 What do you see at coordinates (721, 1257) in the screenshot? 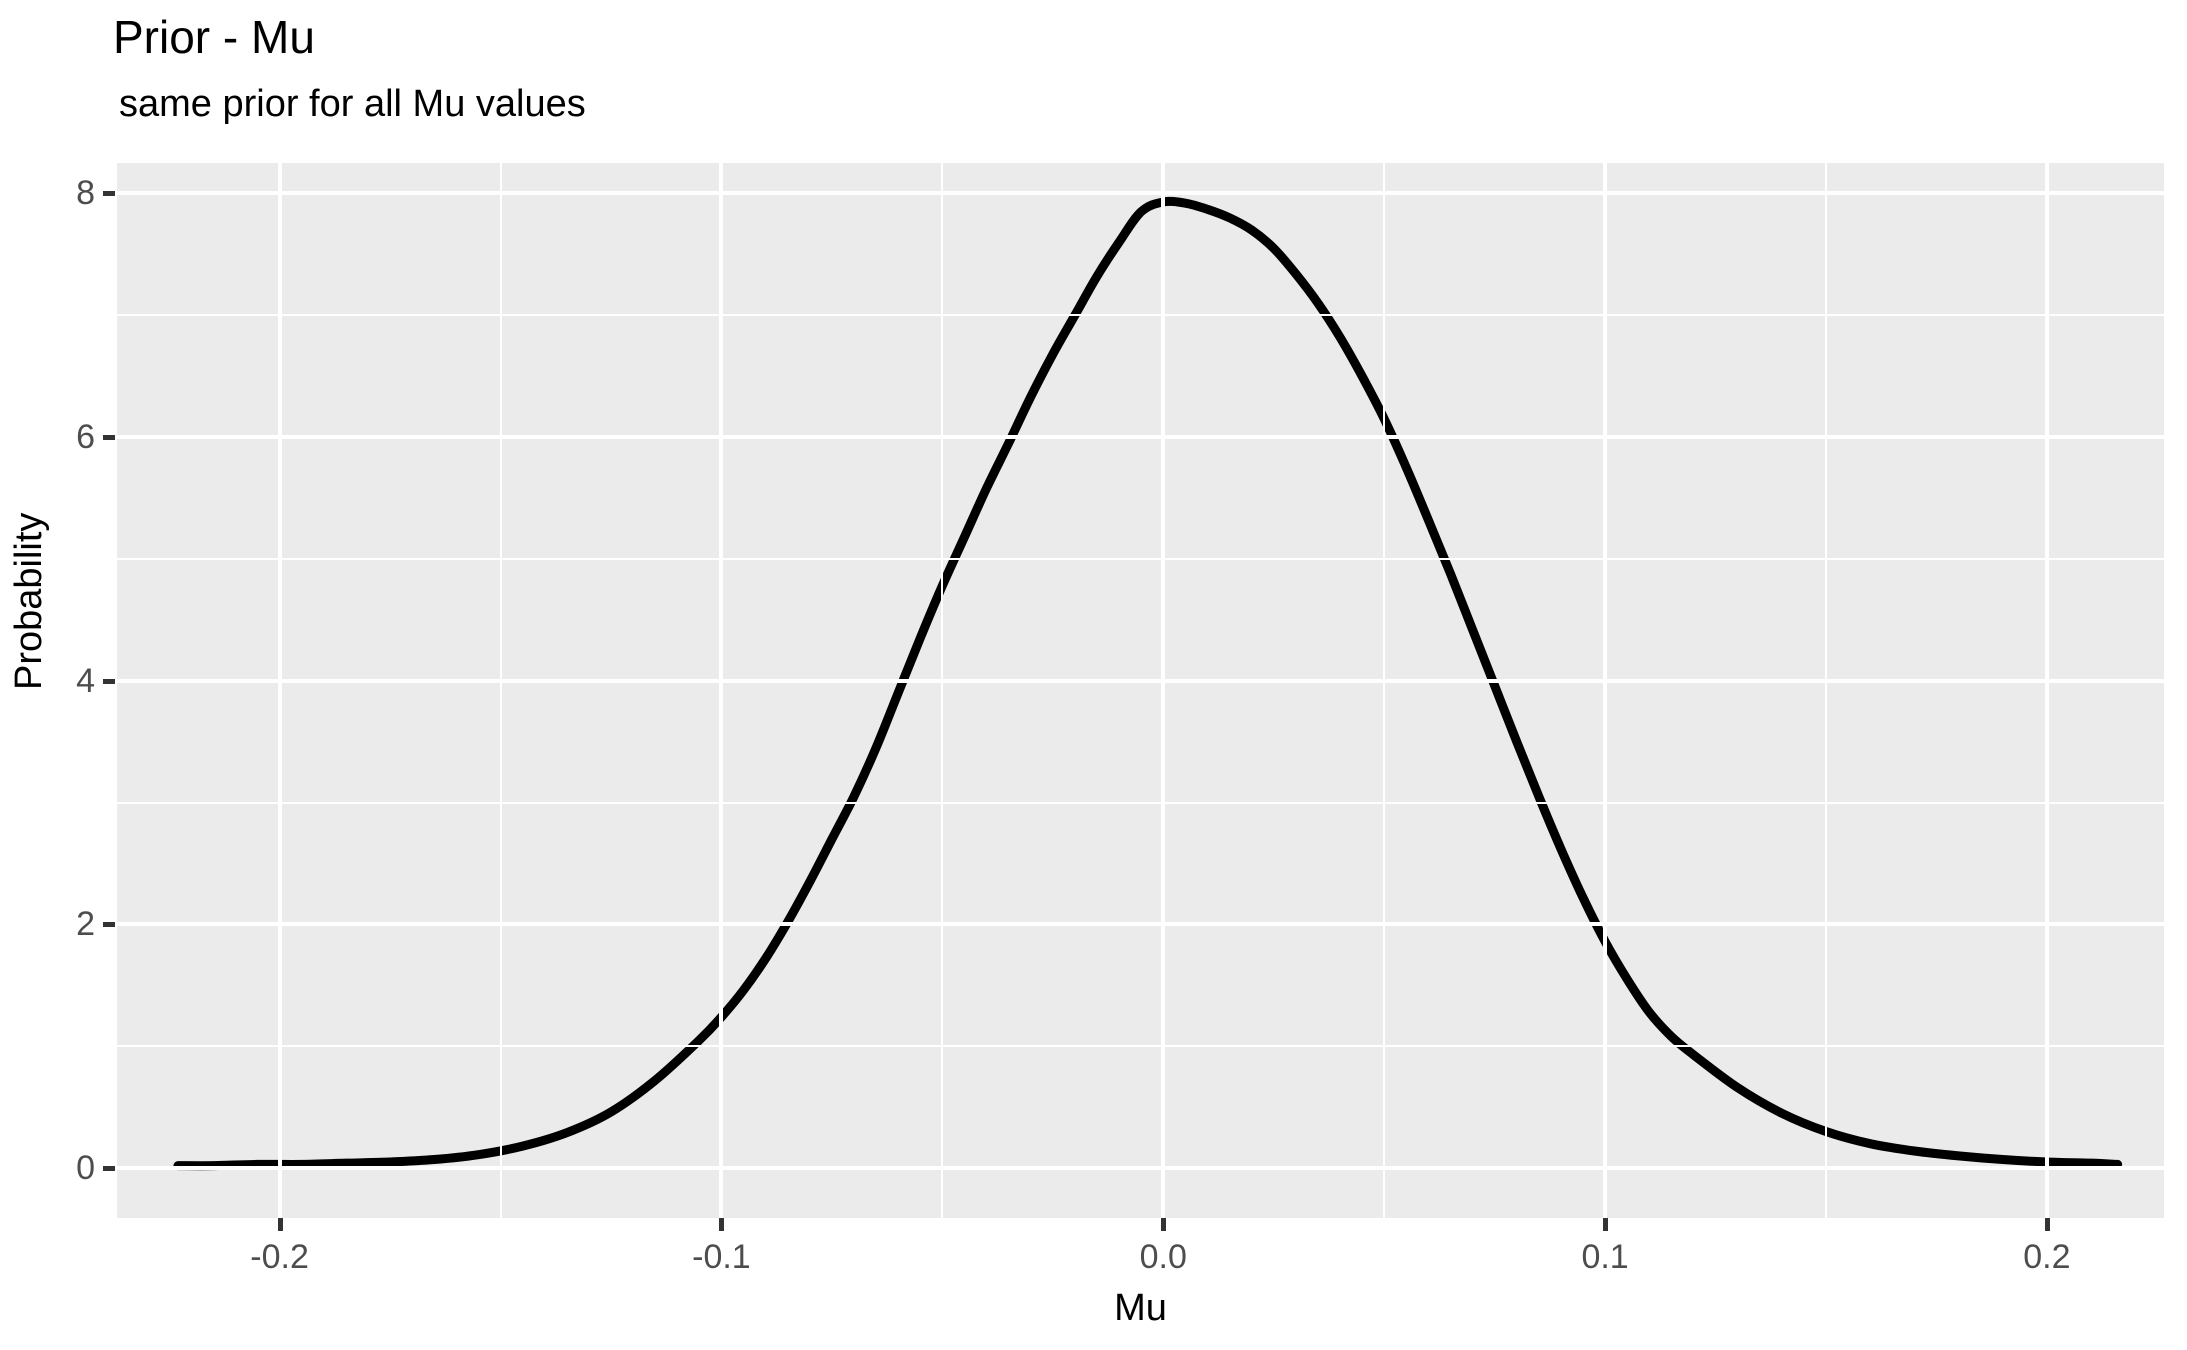
I see `x-tick-label: -0.1` at bounding box center [721, 1257].